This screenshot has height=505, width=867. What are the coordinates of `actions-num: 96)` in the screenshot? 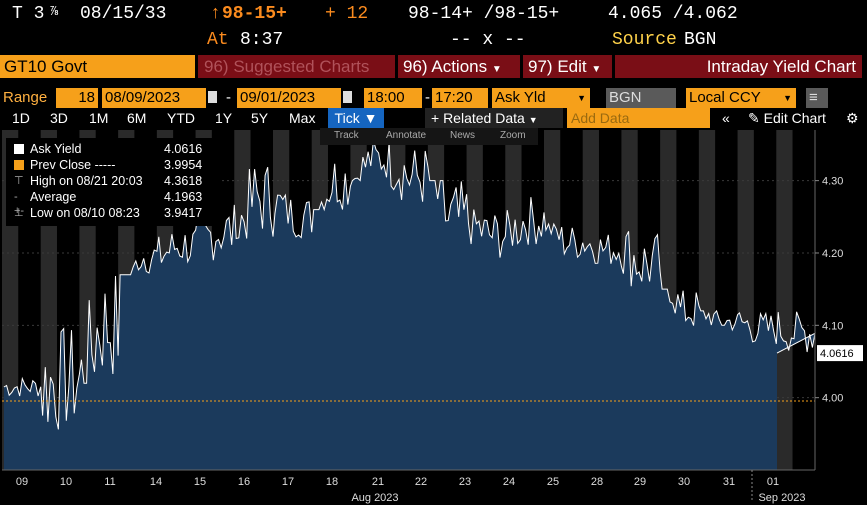 It's located at (415, 66).